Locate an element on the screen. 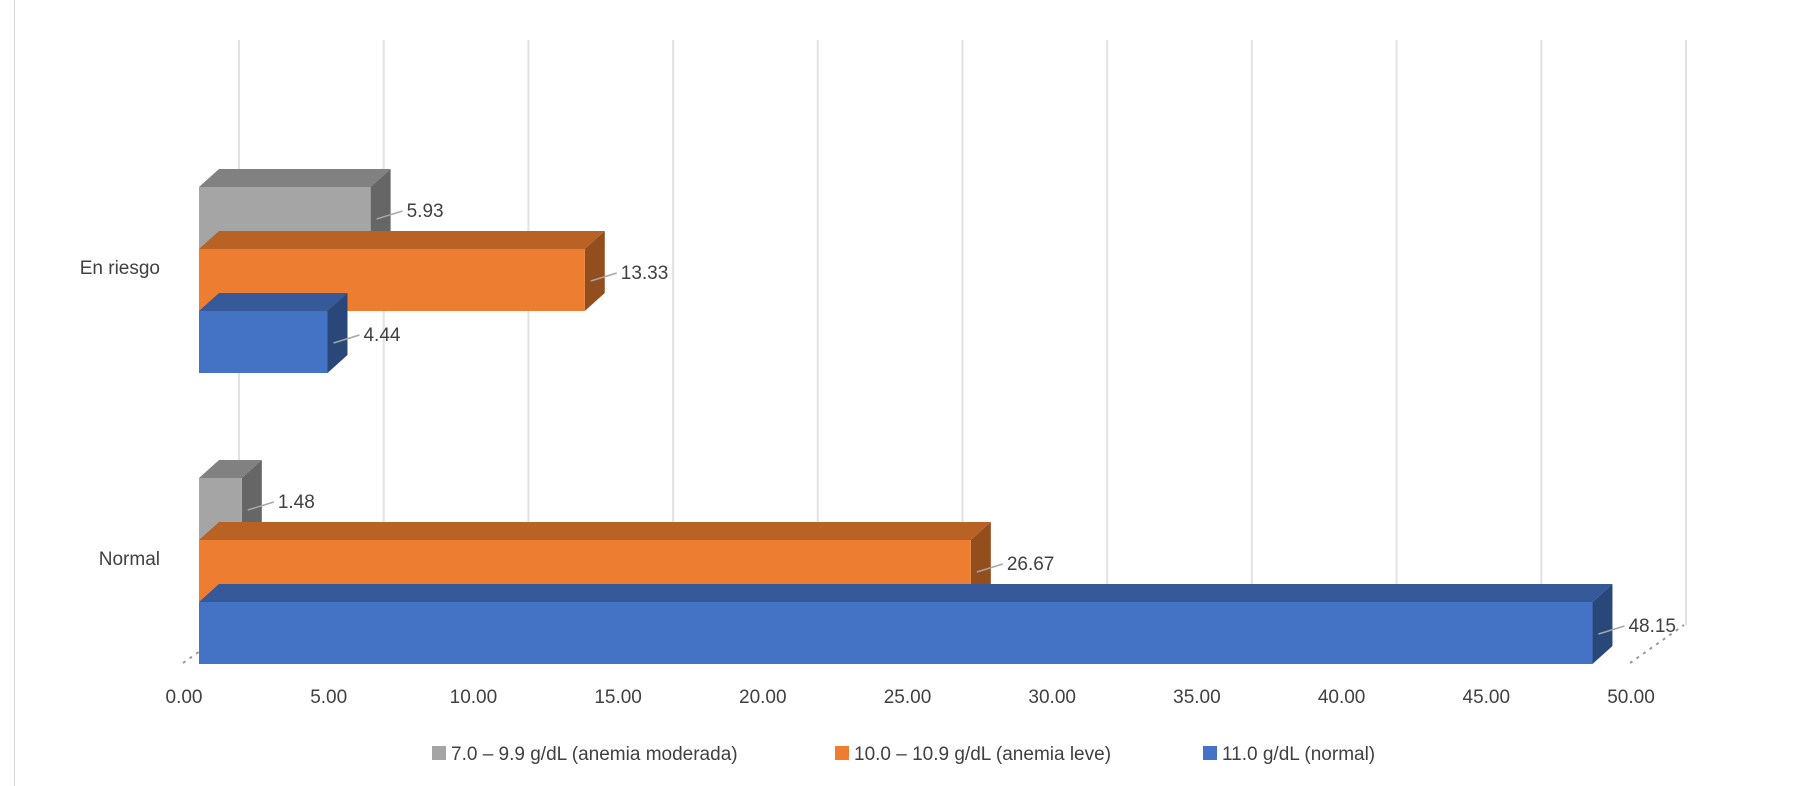 This screenshot has width=1801, height=786. data-label: 13.33 is located at coordinates (645, 273).